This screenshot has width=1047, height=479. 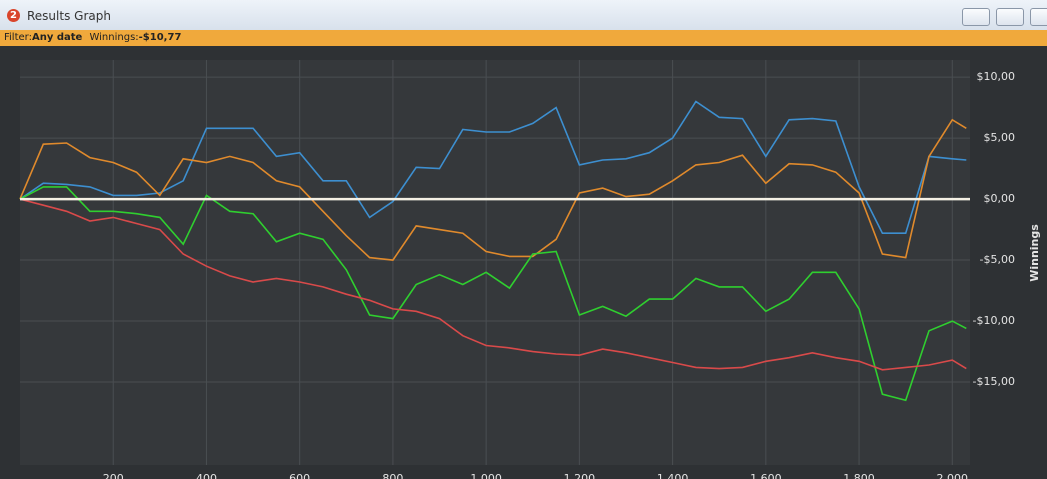 What do you see at coordinates (523, 38) in the screenshot?
I see `filter-bar: Filter:Any date Winnings:-$10,77` at bounding box center [523, 38].